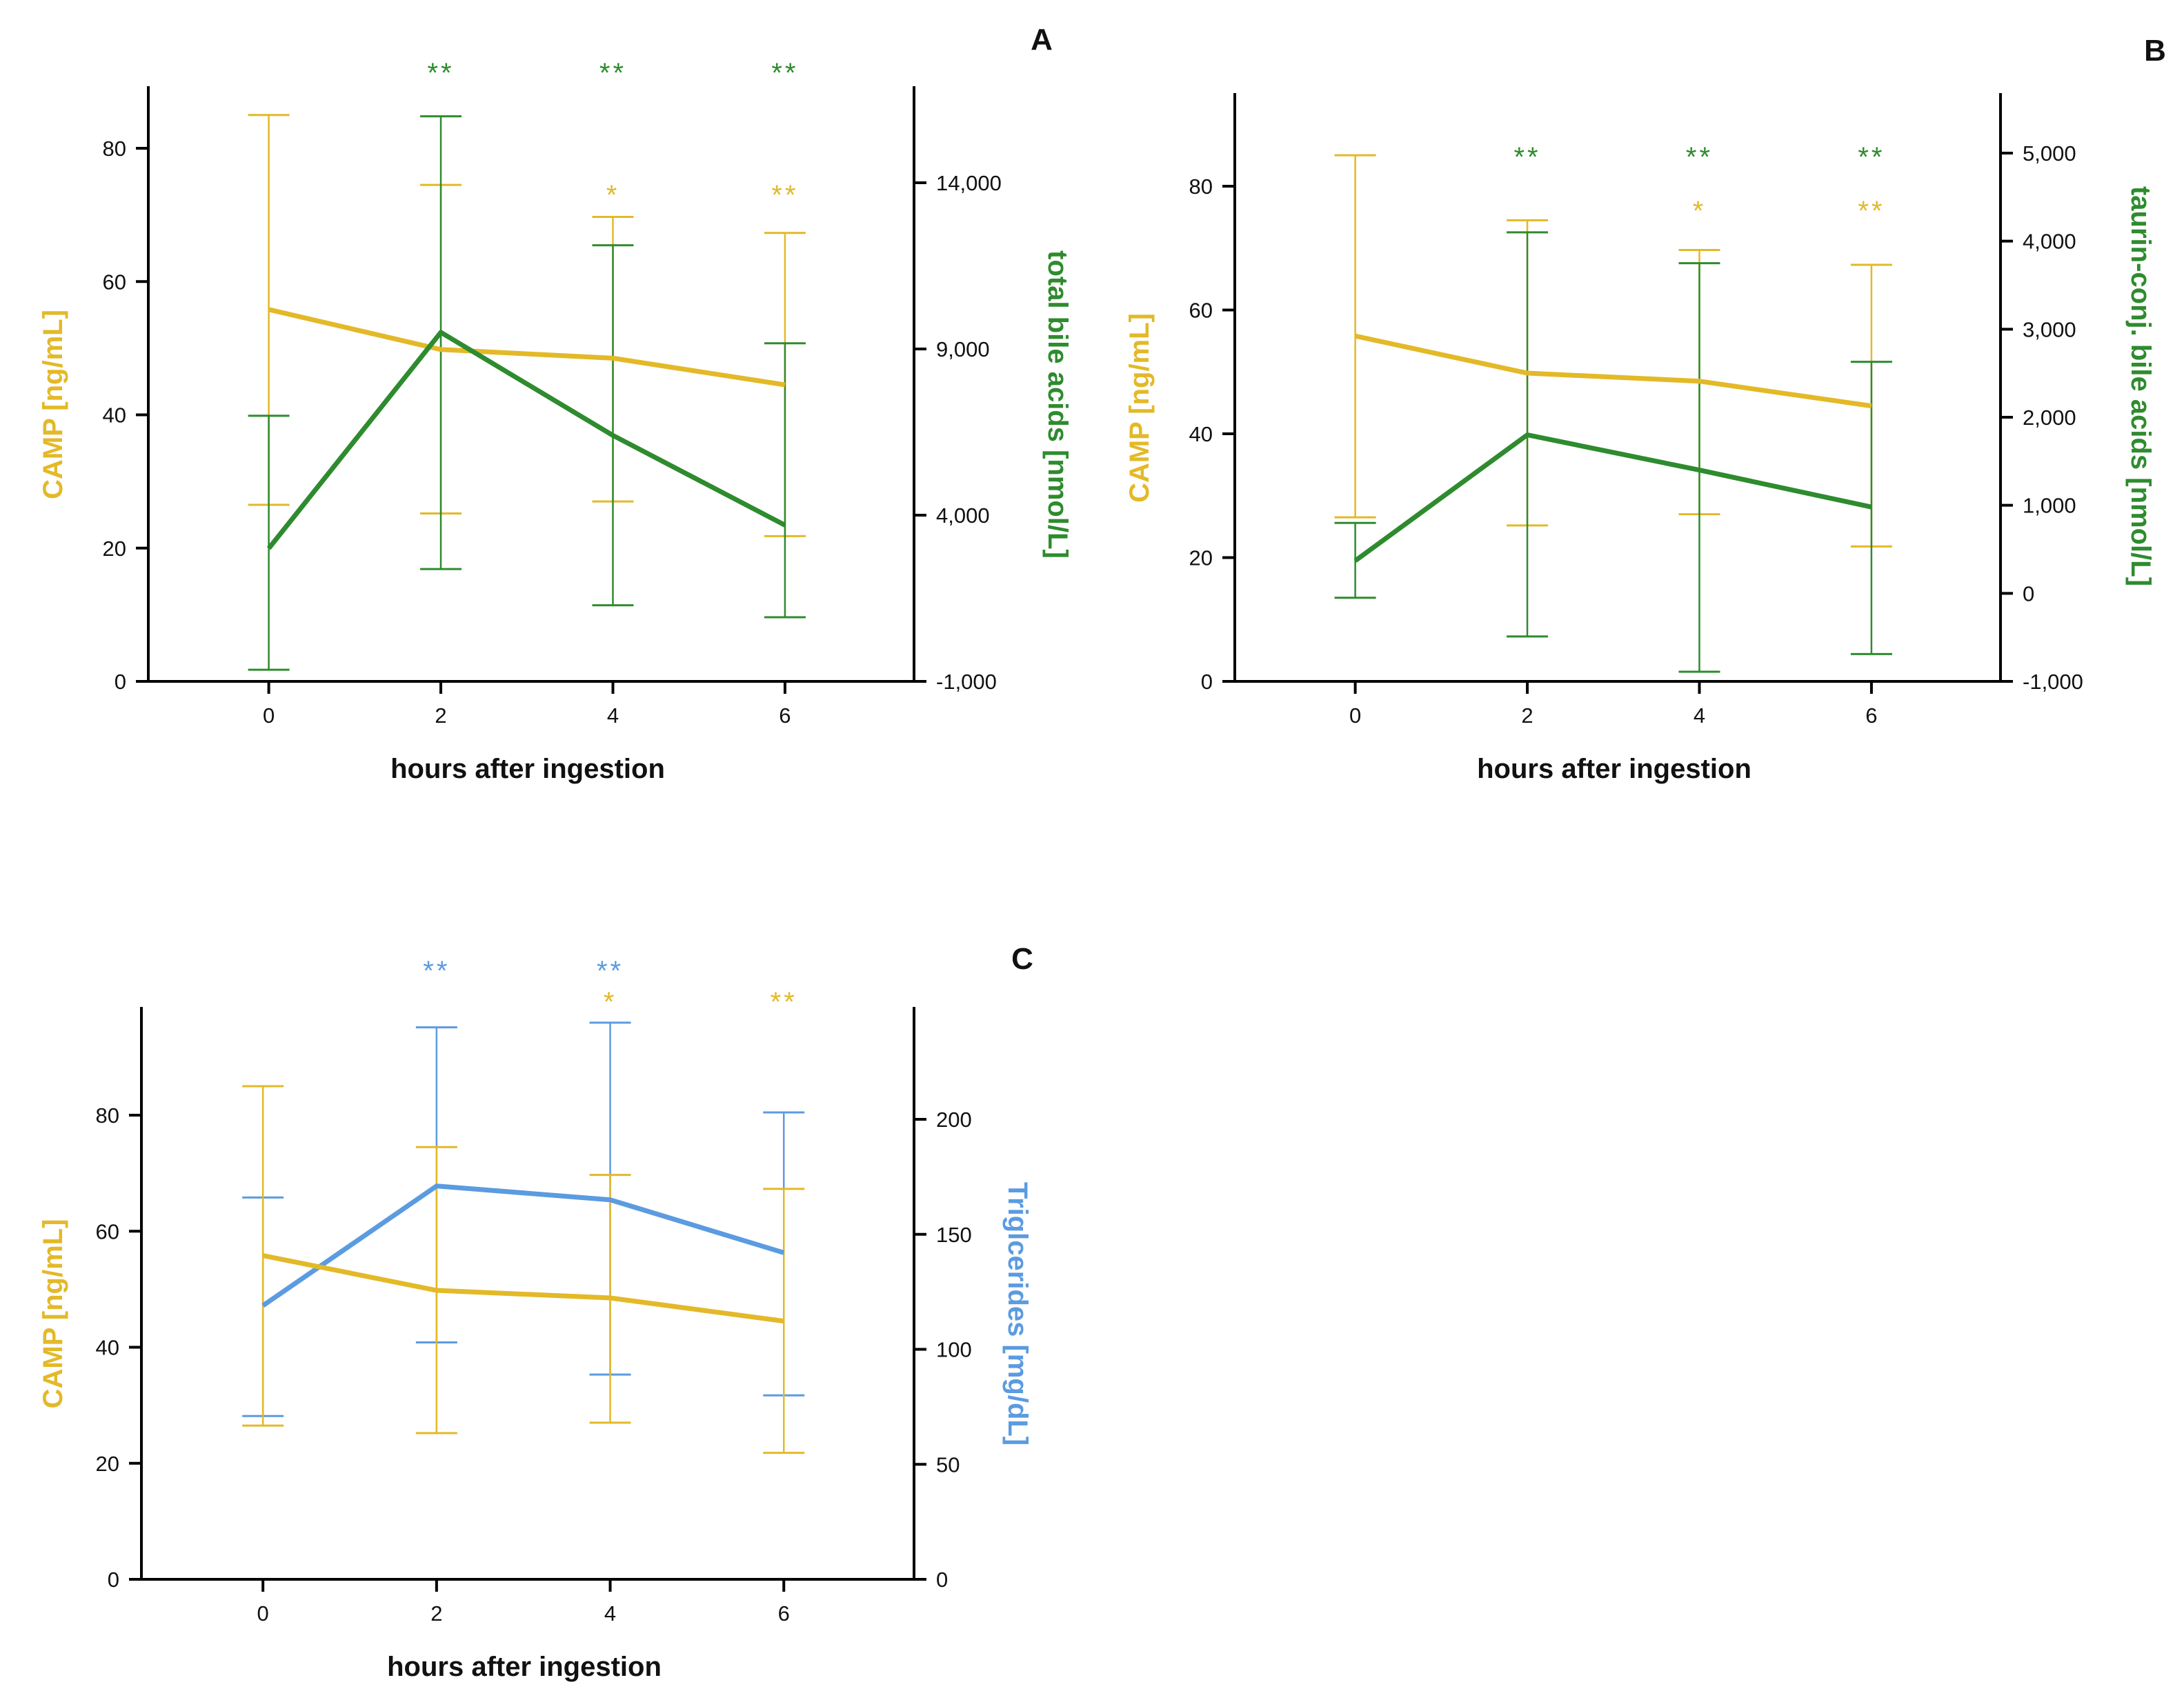 Image resolution: width=2184 pixels, height=1700 pixels. What do you see at coordinates (963, 349) in the screenshot?
I see `right-tick-label: 9,000` at bounding box center [963, 349].